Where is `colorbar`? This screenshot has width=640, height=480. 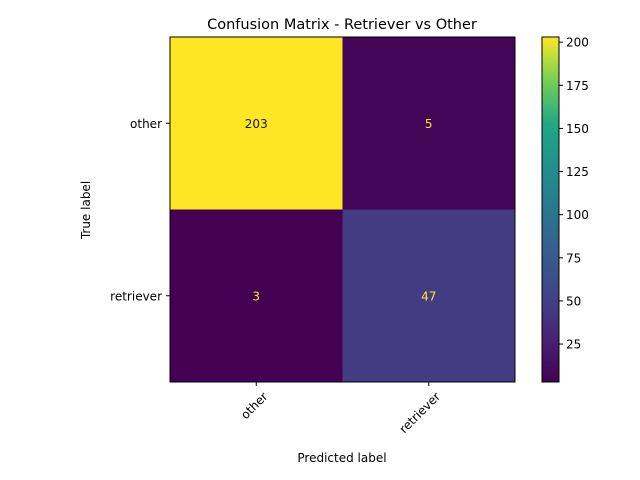
colorbar is located at coordinates (550, 209).